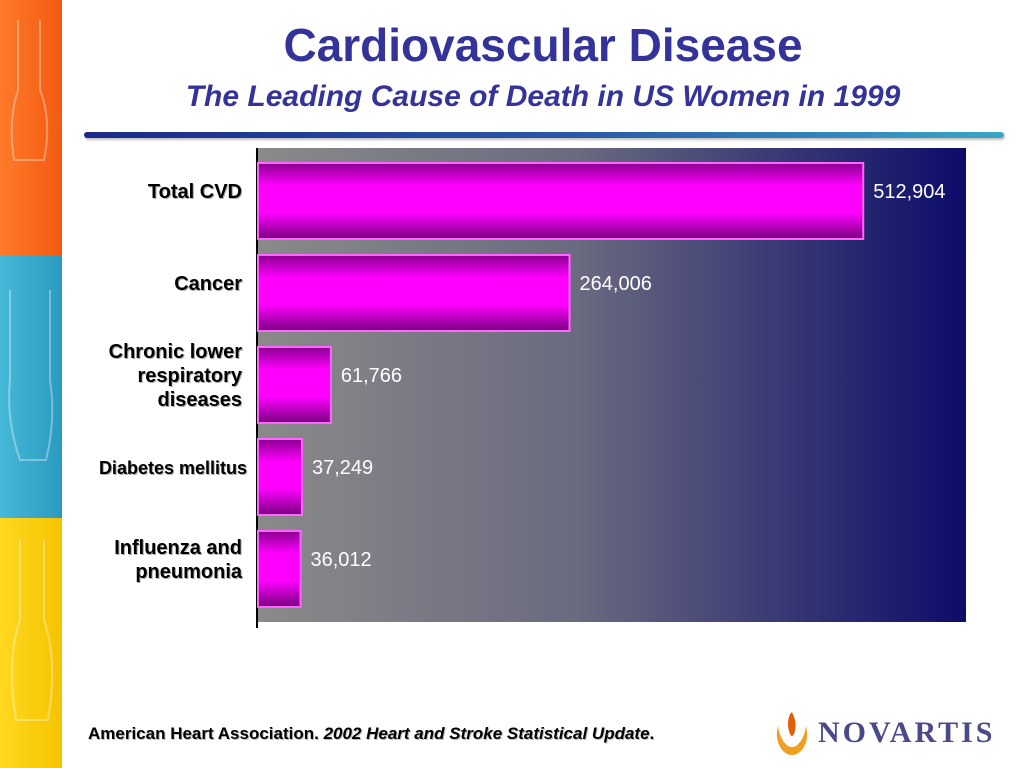 Image resolution: width=1024 pixels, height=768 pixels. What do you see at coordinates (907, 732) in the screenshot?
I see `logo-wordmark: NOVARTIS` at bounding box center [907, 732].